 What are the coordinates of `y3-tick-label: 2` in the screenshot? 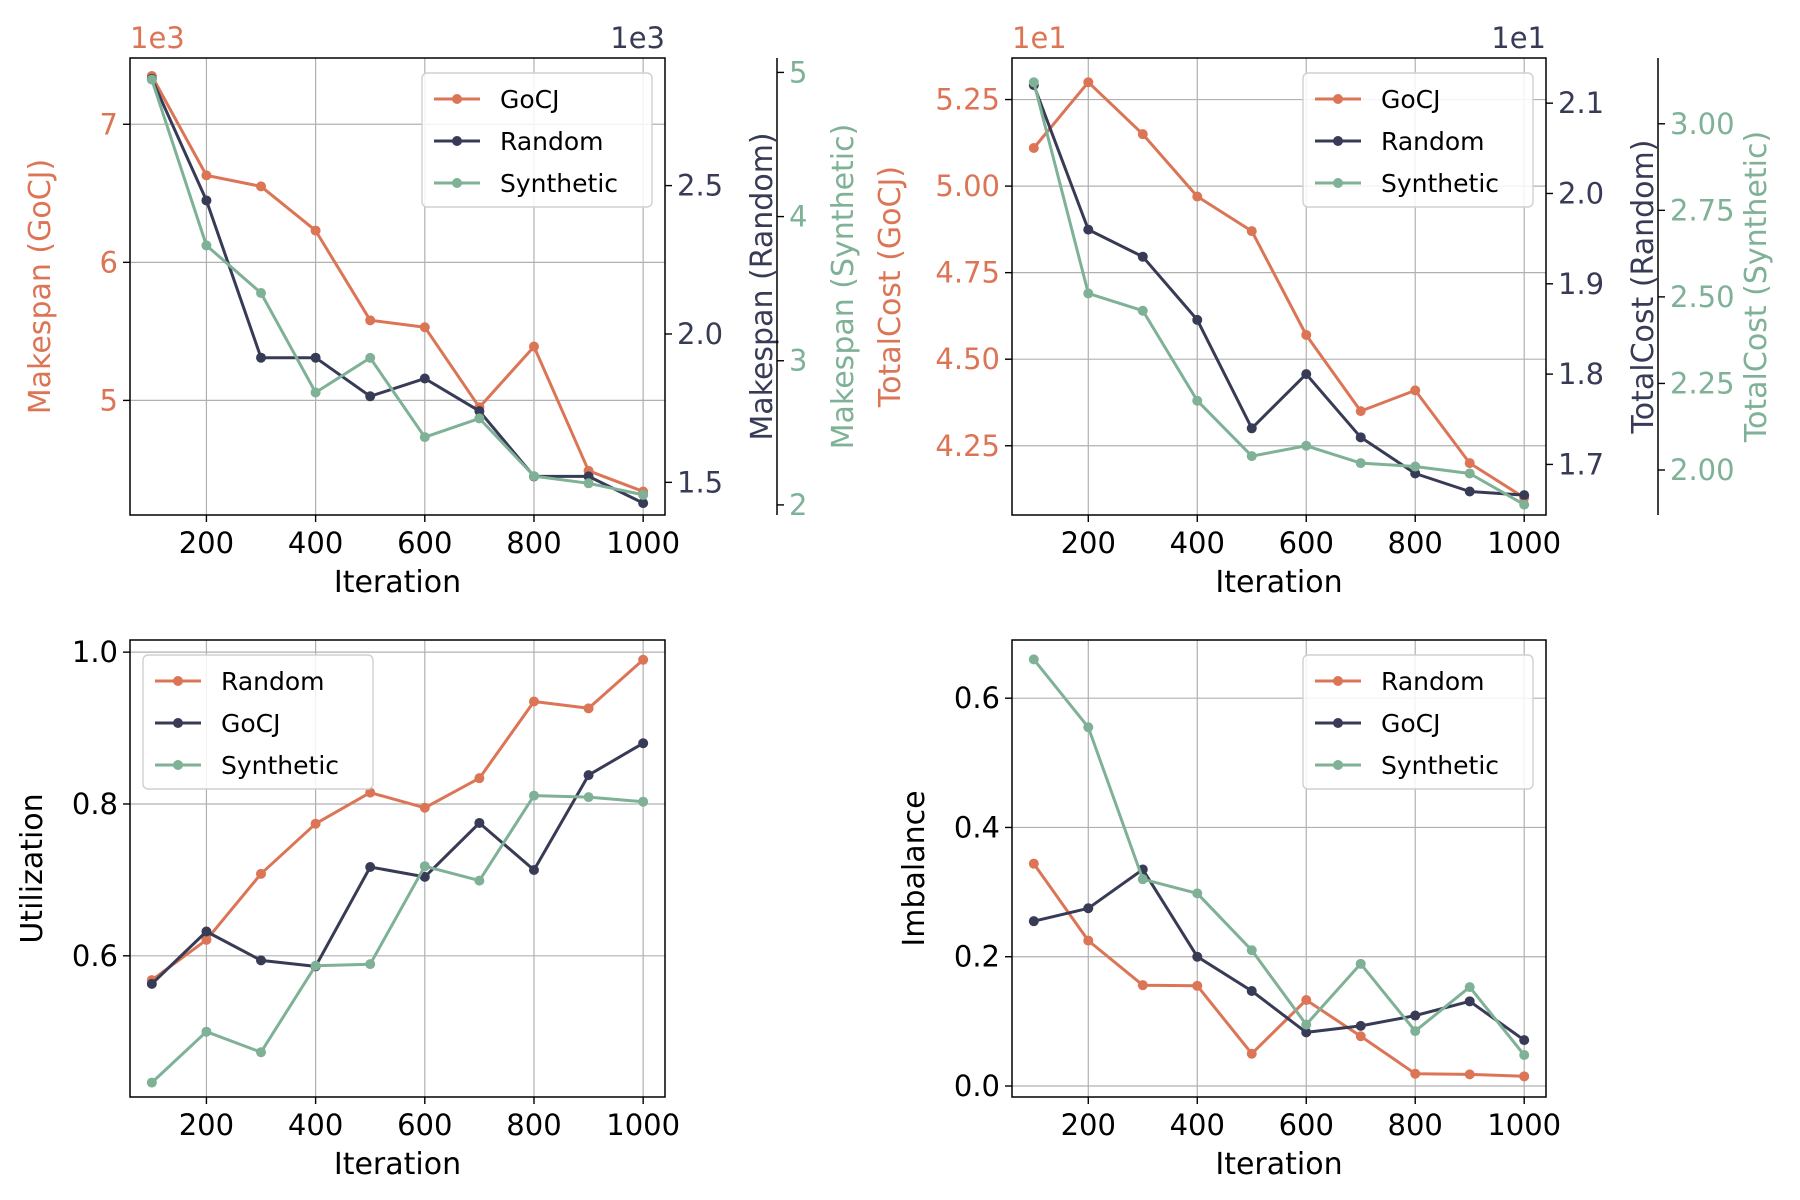 It's located at (798, 505).